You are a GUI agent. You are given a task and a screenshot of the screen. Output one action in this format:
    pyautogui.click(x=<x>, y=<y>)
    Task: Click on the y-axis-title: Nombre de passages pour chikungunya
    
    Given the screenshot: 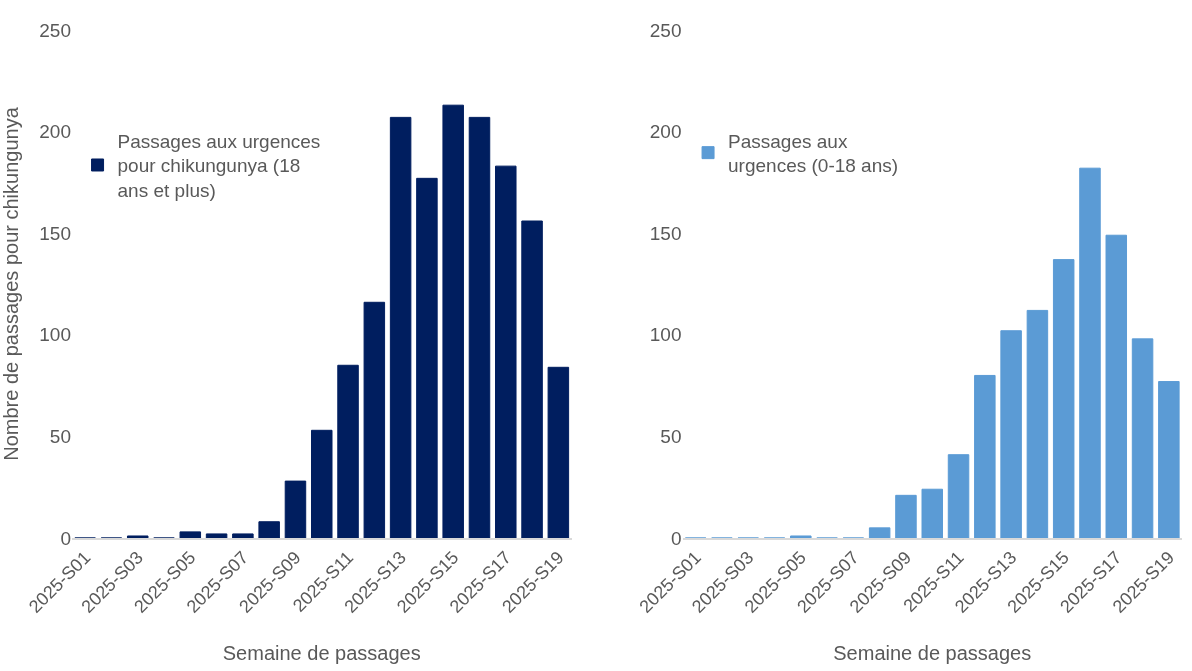 What is the action you would take?
    pyautogui.click(x=11, y=283)
    